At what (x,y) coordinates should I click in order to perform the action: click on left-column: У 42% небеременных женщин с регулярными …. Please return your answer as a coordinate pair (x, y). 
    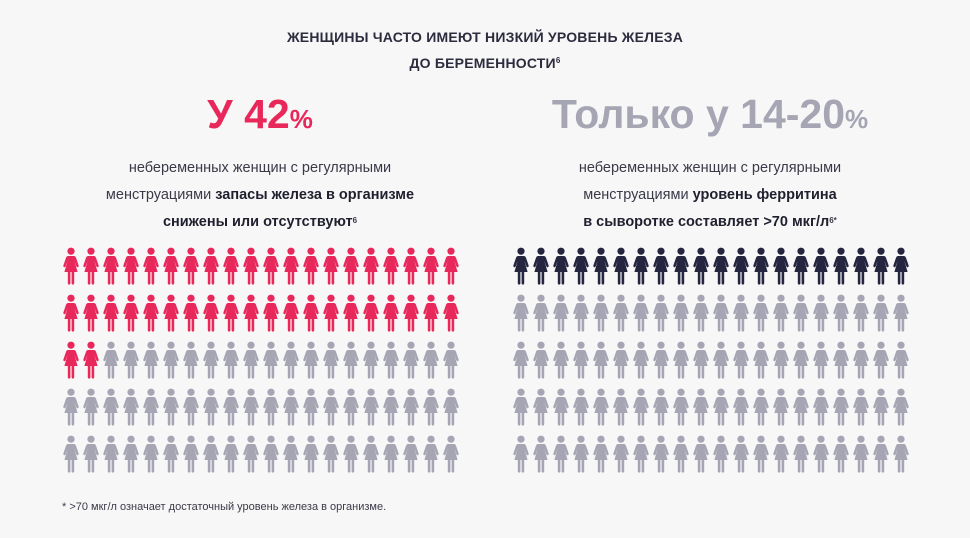
    Looking at the image, I should click on (260, 162).